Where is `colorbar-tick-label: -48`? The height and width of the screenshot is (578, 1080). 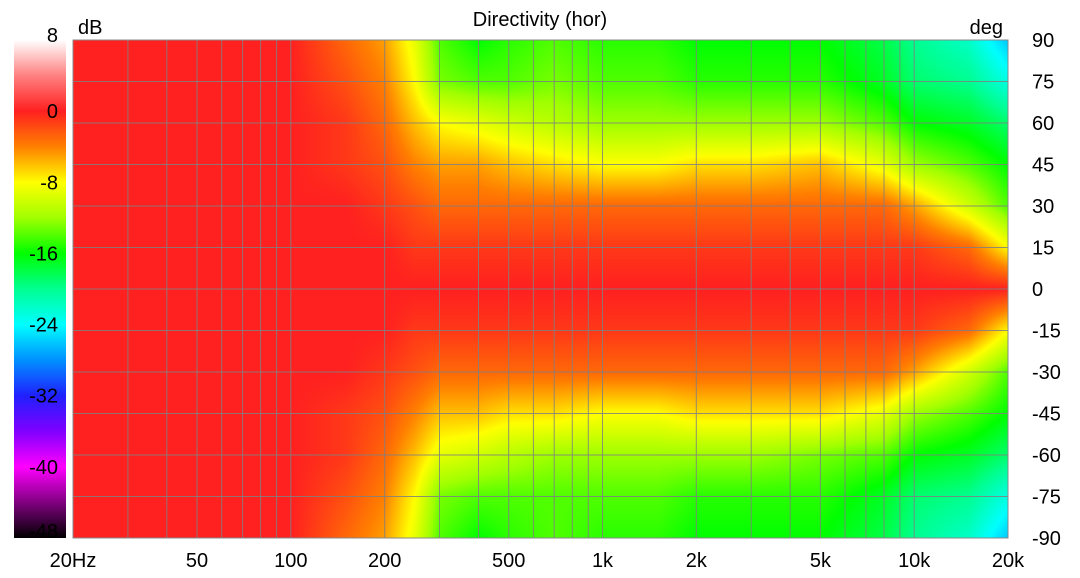 colorbar-tick-label: -48 is located at coordinates (43, 532).